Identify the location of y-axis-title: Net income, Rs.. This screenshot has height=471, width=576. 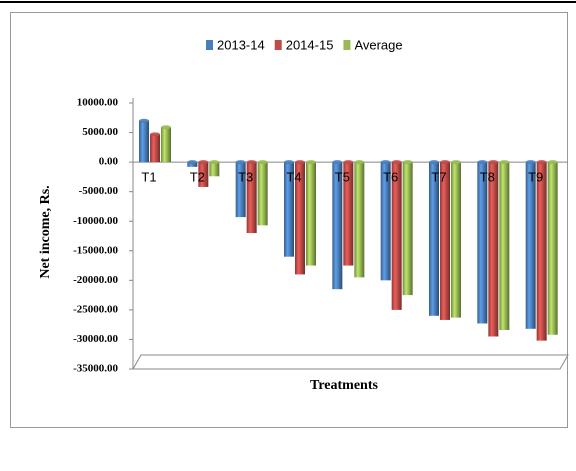
(45, 231).